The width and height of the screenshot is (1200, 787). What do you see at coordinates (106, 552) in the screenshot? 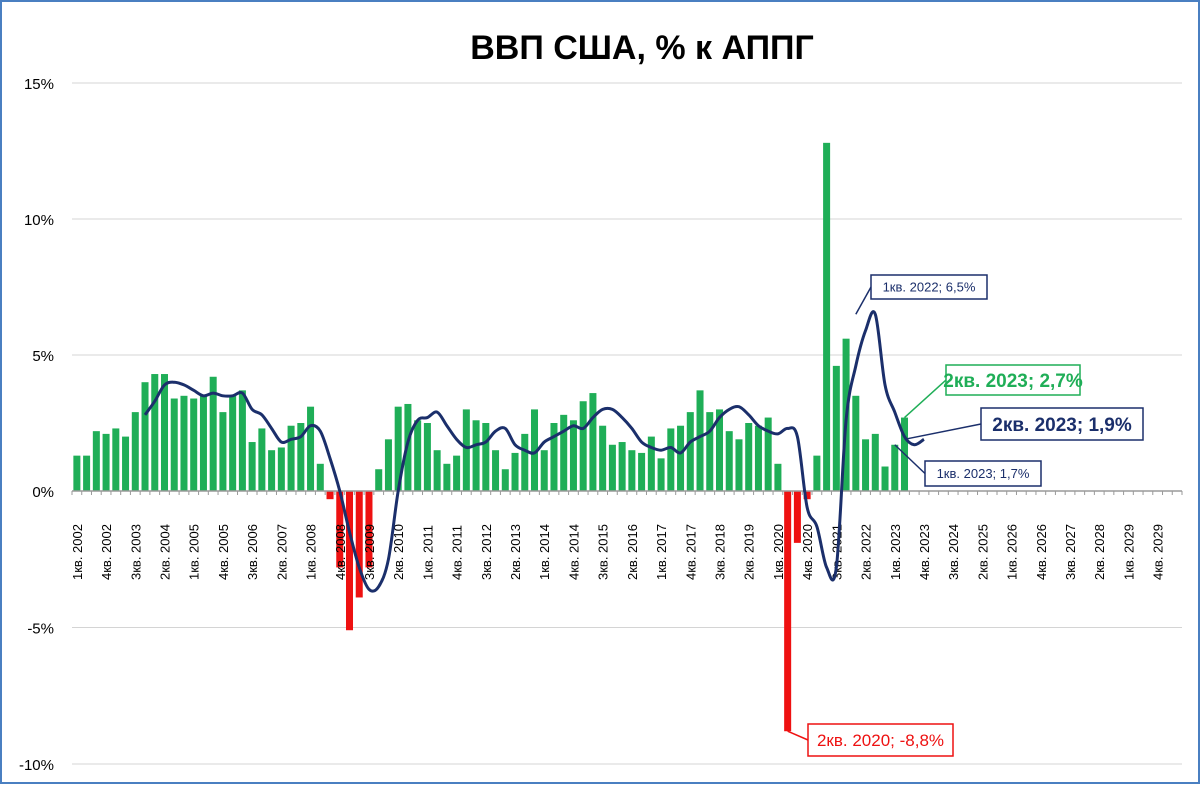
I see `x-tick-label: 4кв. 2002` at bounding box center [106, 552].